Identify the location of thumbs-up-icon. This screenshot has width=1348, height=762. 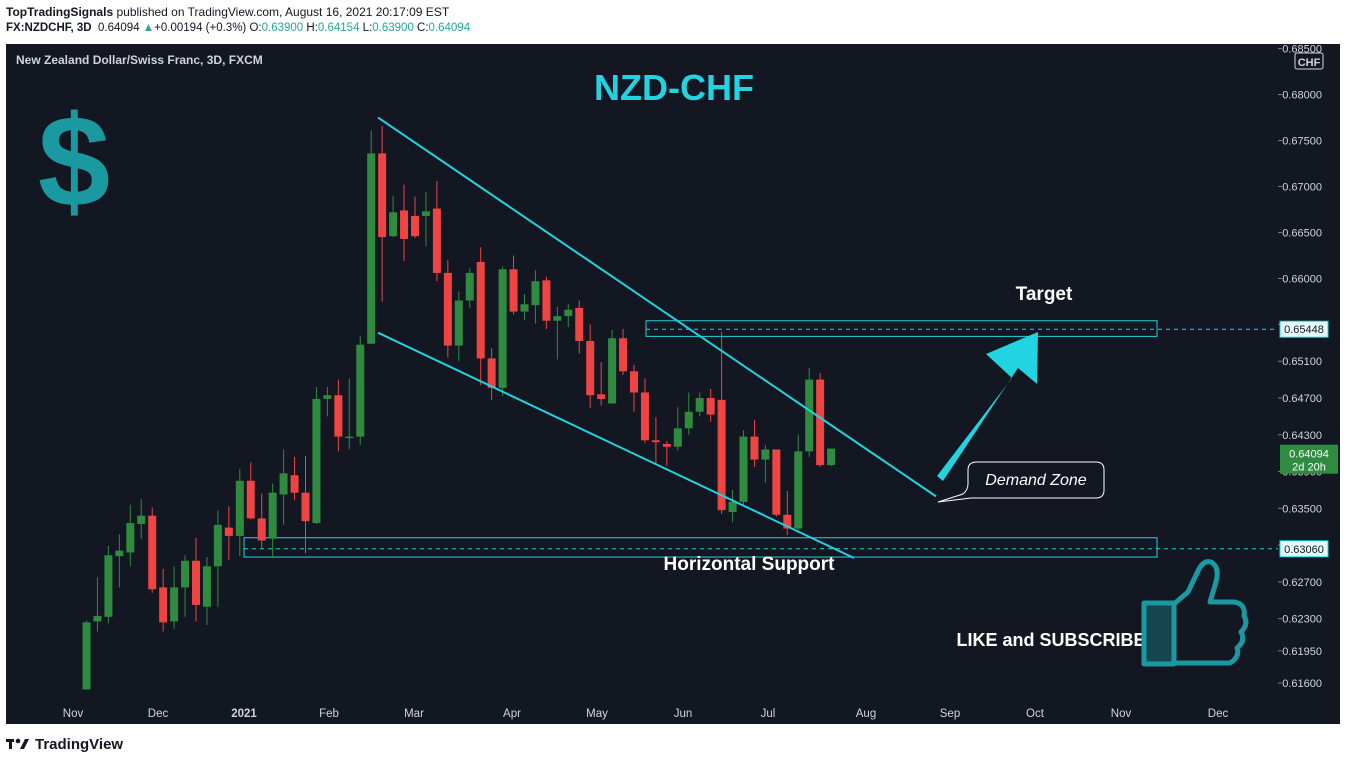
(1195, 613).